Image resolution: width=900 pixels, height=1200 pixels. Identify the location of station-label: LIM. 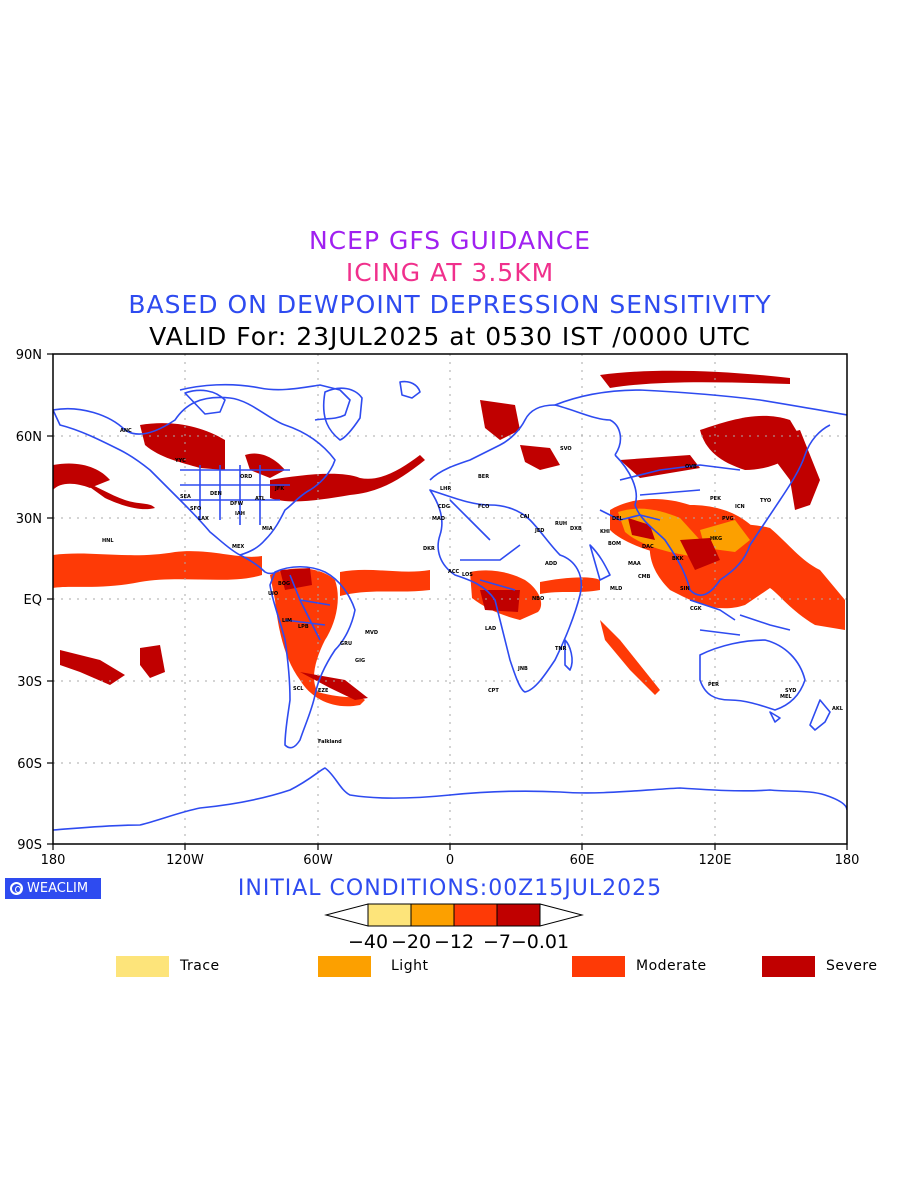
(287, 621).